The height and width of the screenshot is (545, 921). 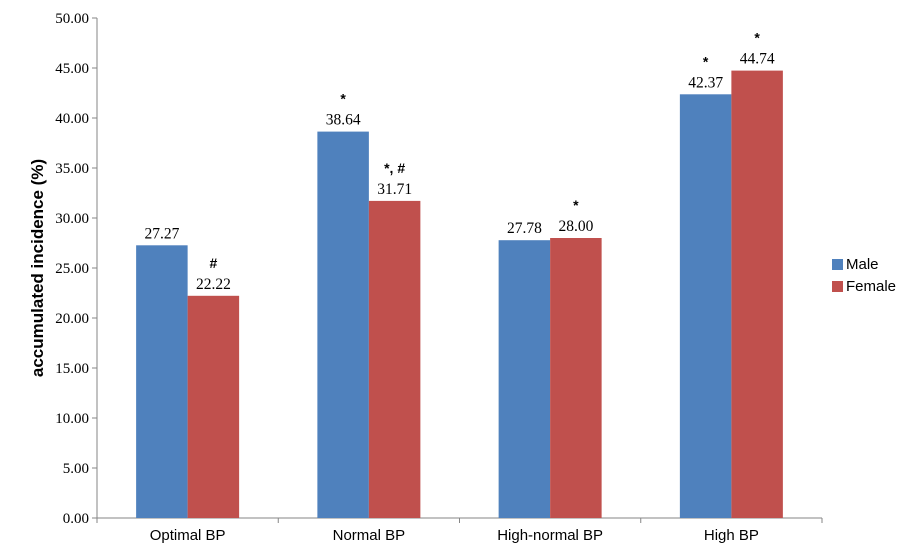 What do you see at coordinates (575, 226) in the screenshot?
I see `data-label: 28.00` at bounding box center [575, 226].